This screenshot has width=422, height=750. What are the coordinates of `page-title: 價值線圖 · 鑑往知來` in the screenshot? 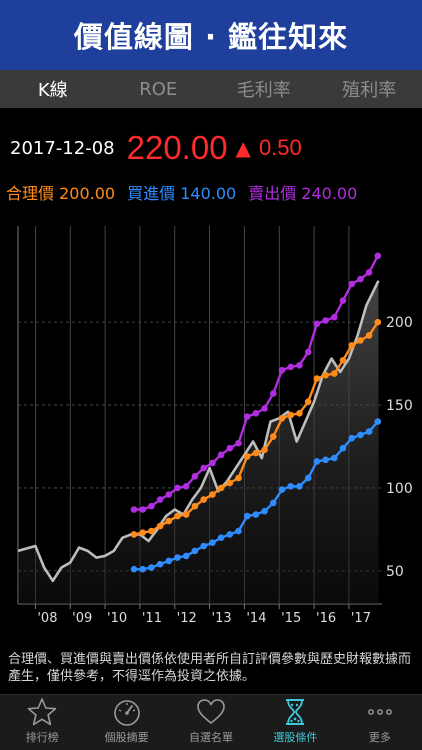 It's located at (211, 37).